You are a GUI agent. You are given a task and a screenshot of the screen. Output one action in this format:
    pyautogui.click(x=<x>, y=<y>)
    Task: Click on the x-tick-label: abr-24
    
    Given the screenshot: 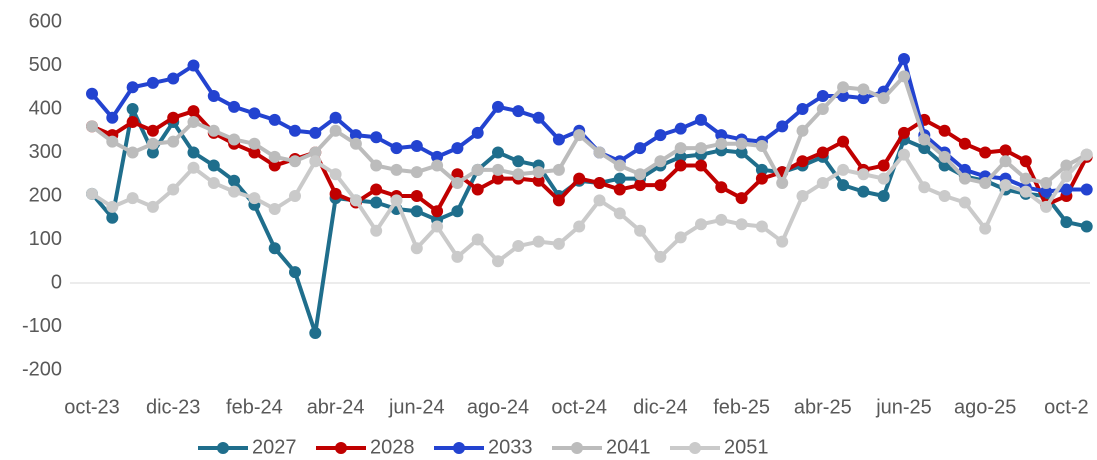 What is the action you would take?
    pyautogui.click(x=336, y=407)
    